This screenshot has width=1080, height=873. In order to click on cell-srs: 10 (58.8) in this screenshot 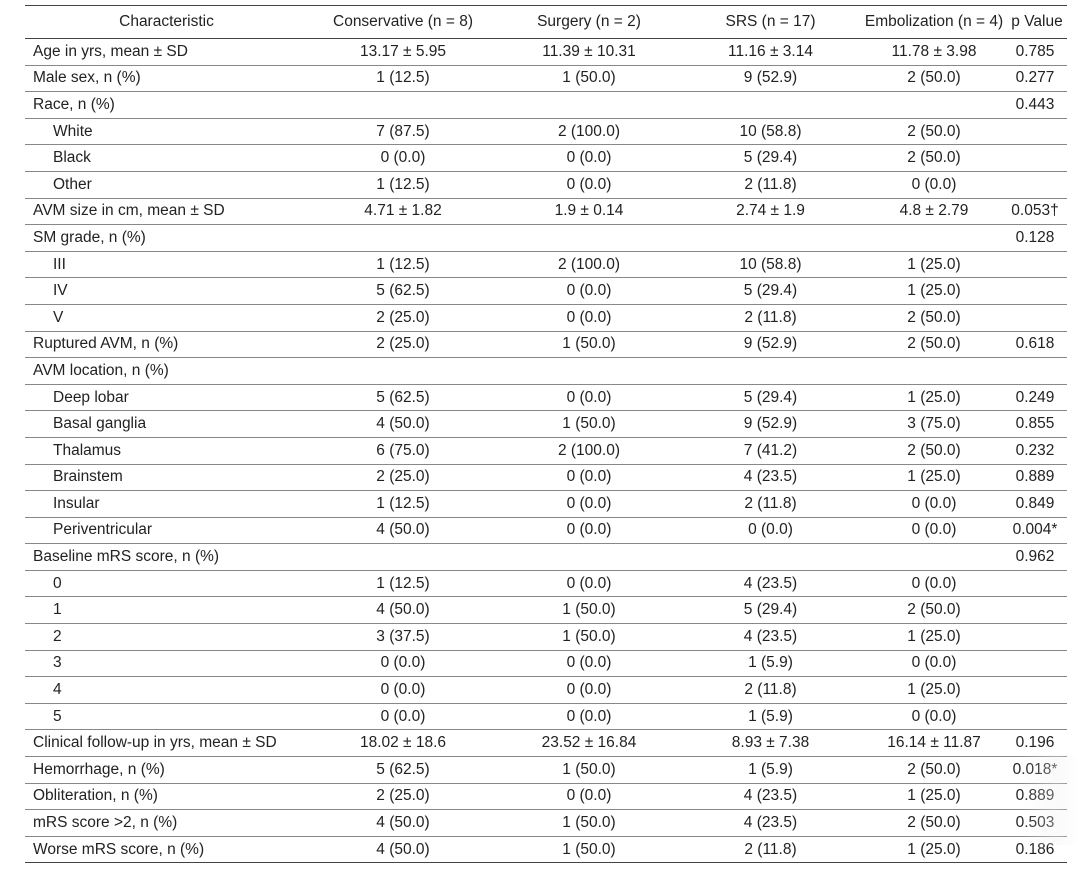, I will do `click(770, 131)`.